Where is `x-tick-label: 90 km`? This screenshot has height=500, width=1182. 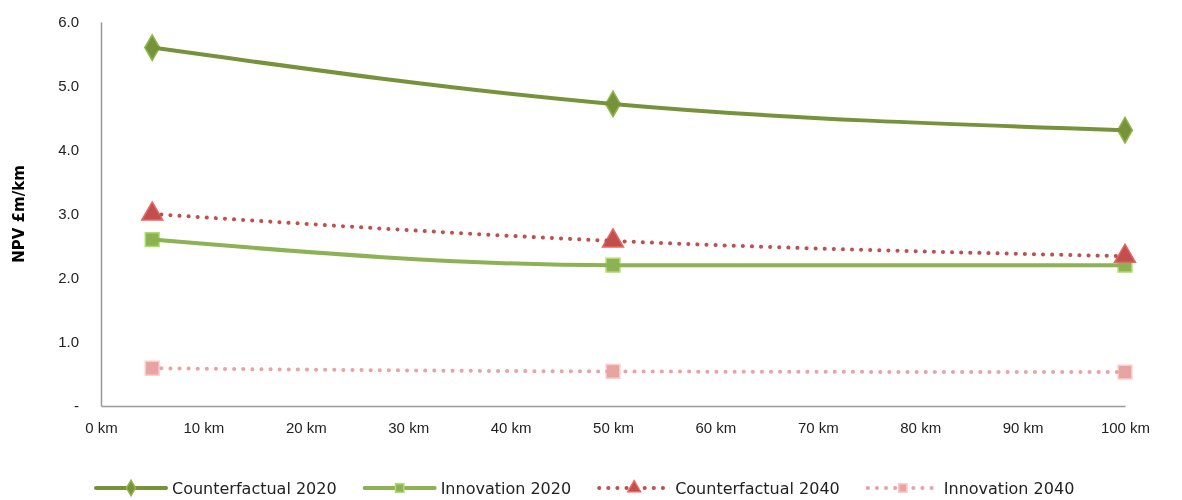
x-tick-label: 90 km is located at coordinates (1023, 427).